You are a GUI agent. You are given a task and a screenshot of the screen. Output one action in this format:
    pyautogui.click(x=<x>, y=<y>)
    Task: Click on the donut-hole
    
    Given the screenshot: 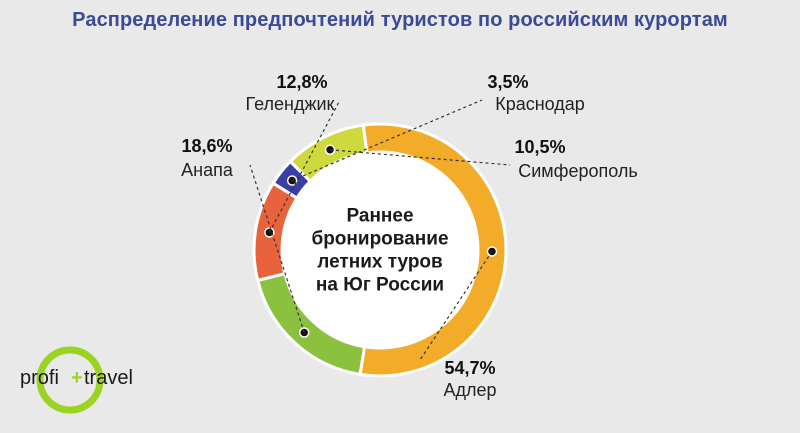 What is the action you would take?
    pyautogui.click(x=380, y=250)
    